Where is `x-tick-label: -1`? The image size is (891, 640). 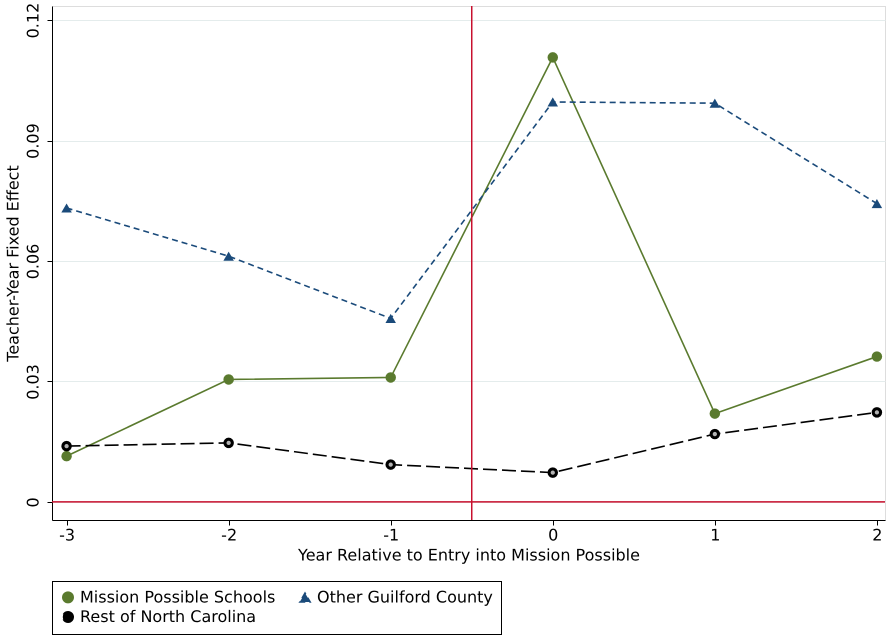 x-tick-label: -1 is located at coordinates (391, 535).